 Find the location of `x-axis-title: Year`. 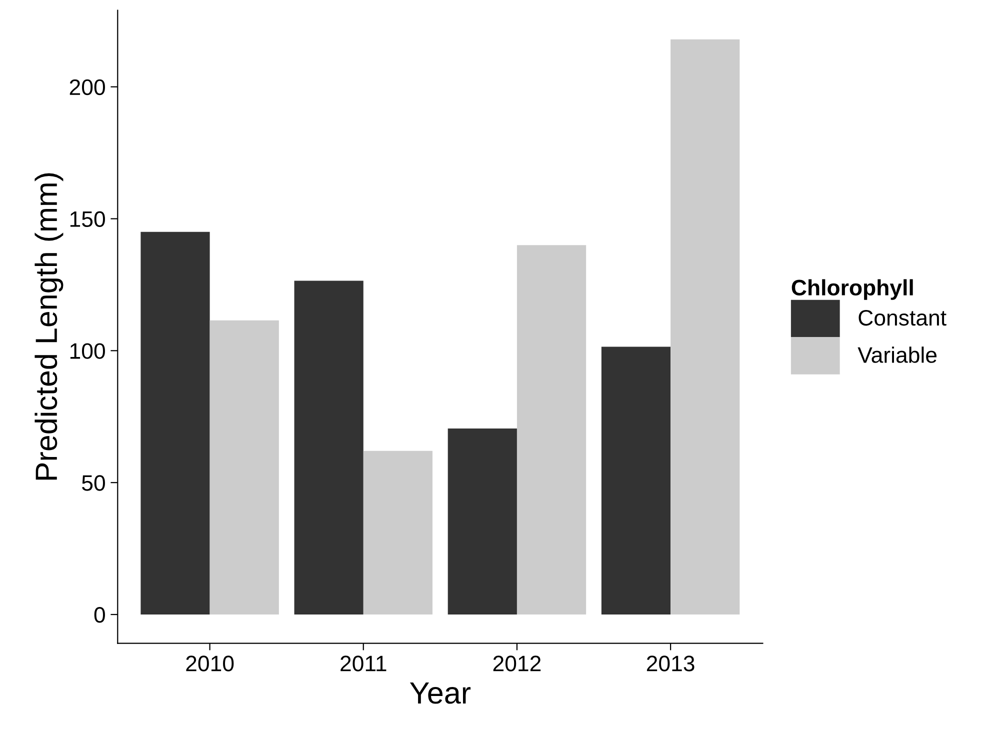

x-axis-title: Year is located at coordinates (440, 693).